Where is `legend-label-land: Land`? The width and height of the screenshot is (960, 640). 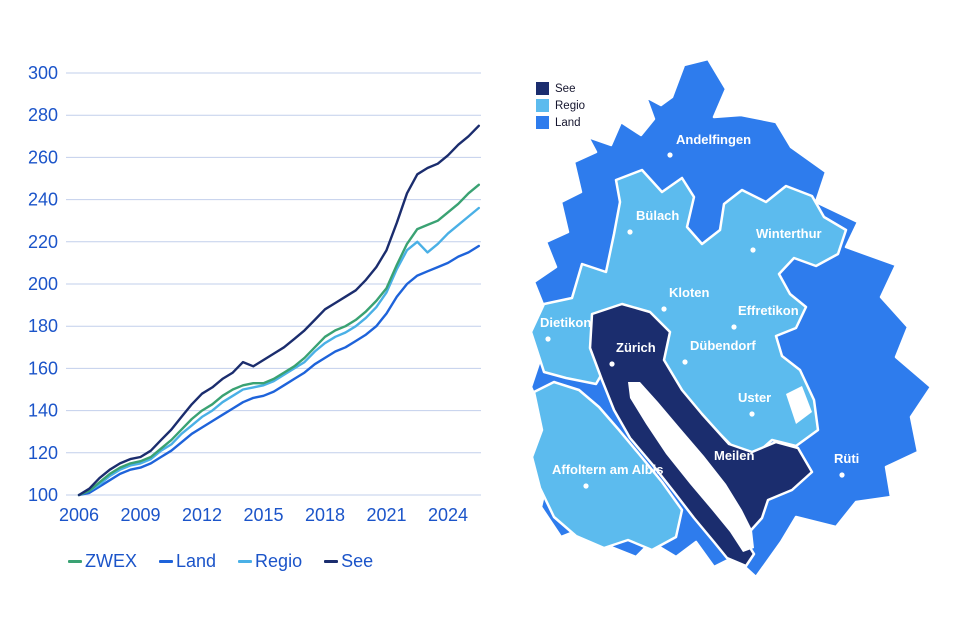
legend-label-land: Land is located at coordinates (196, 561).